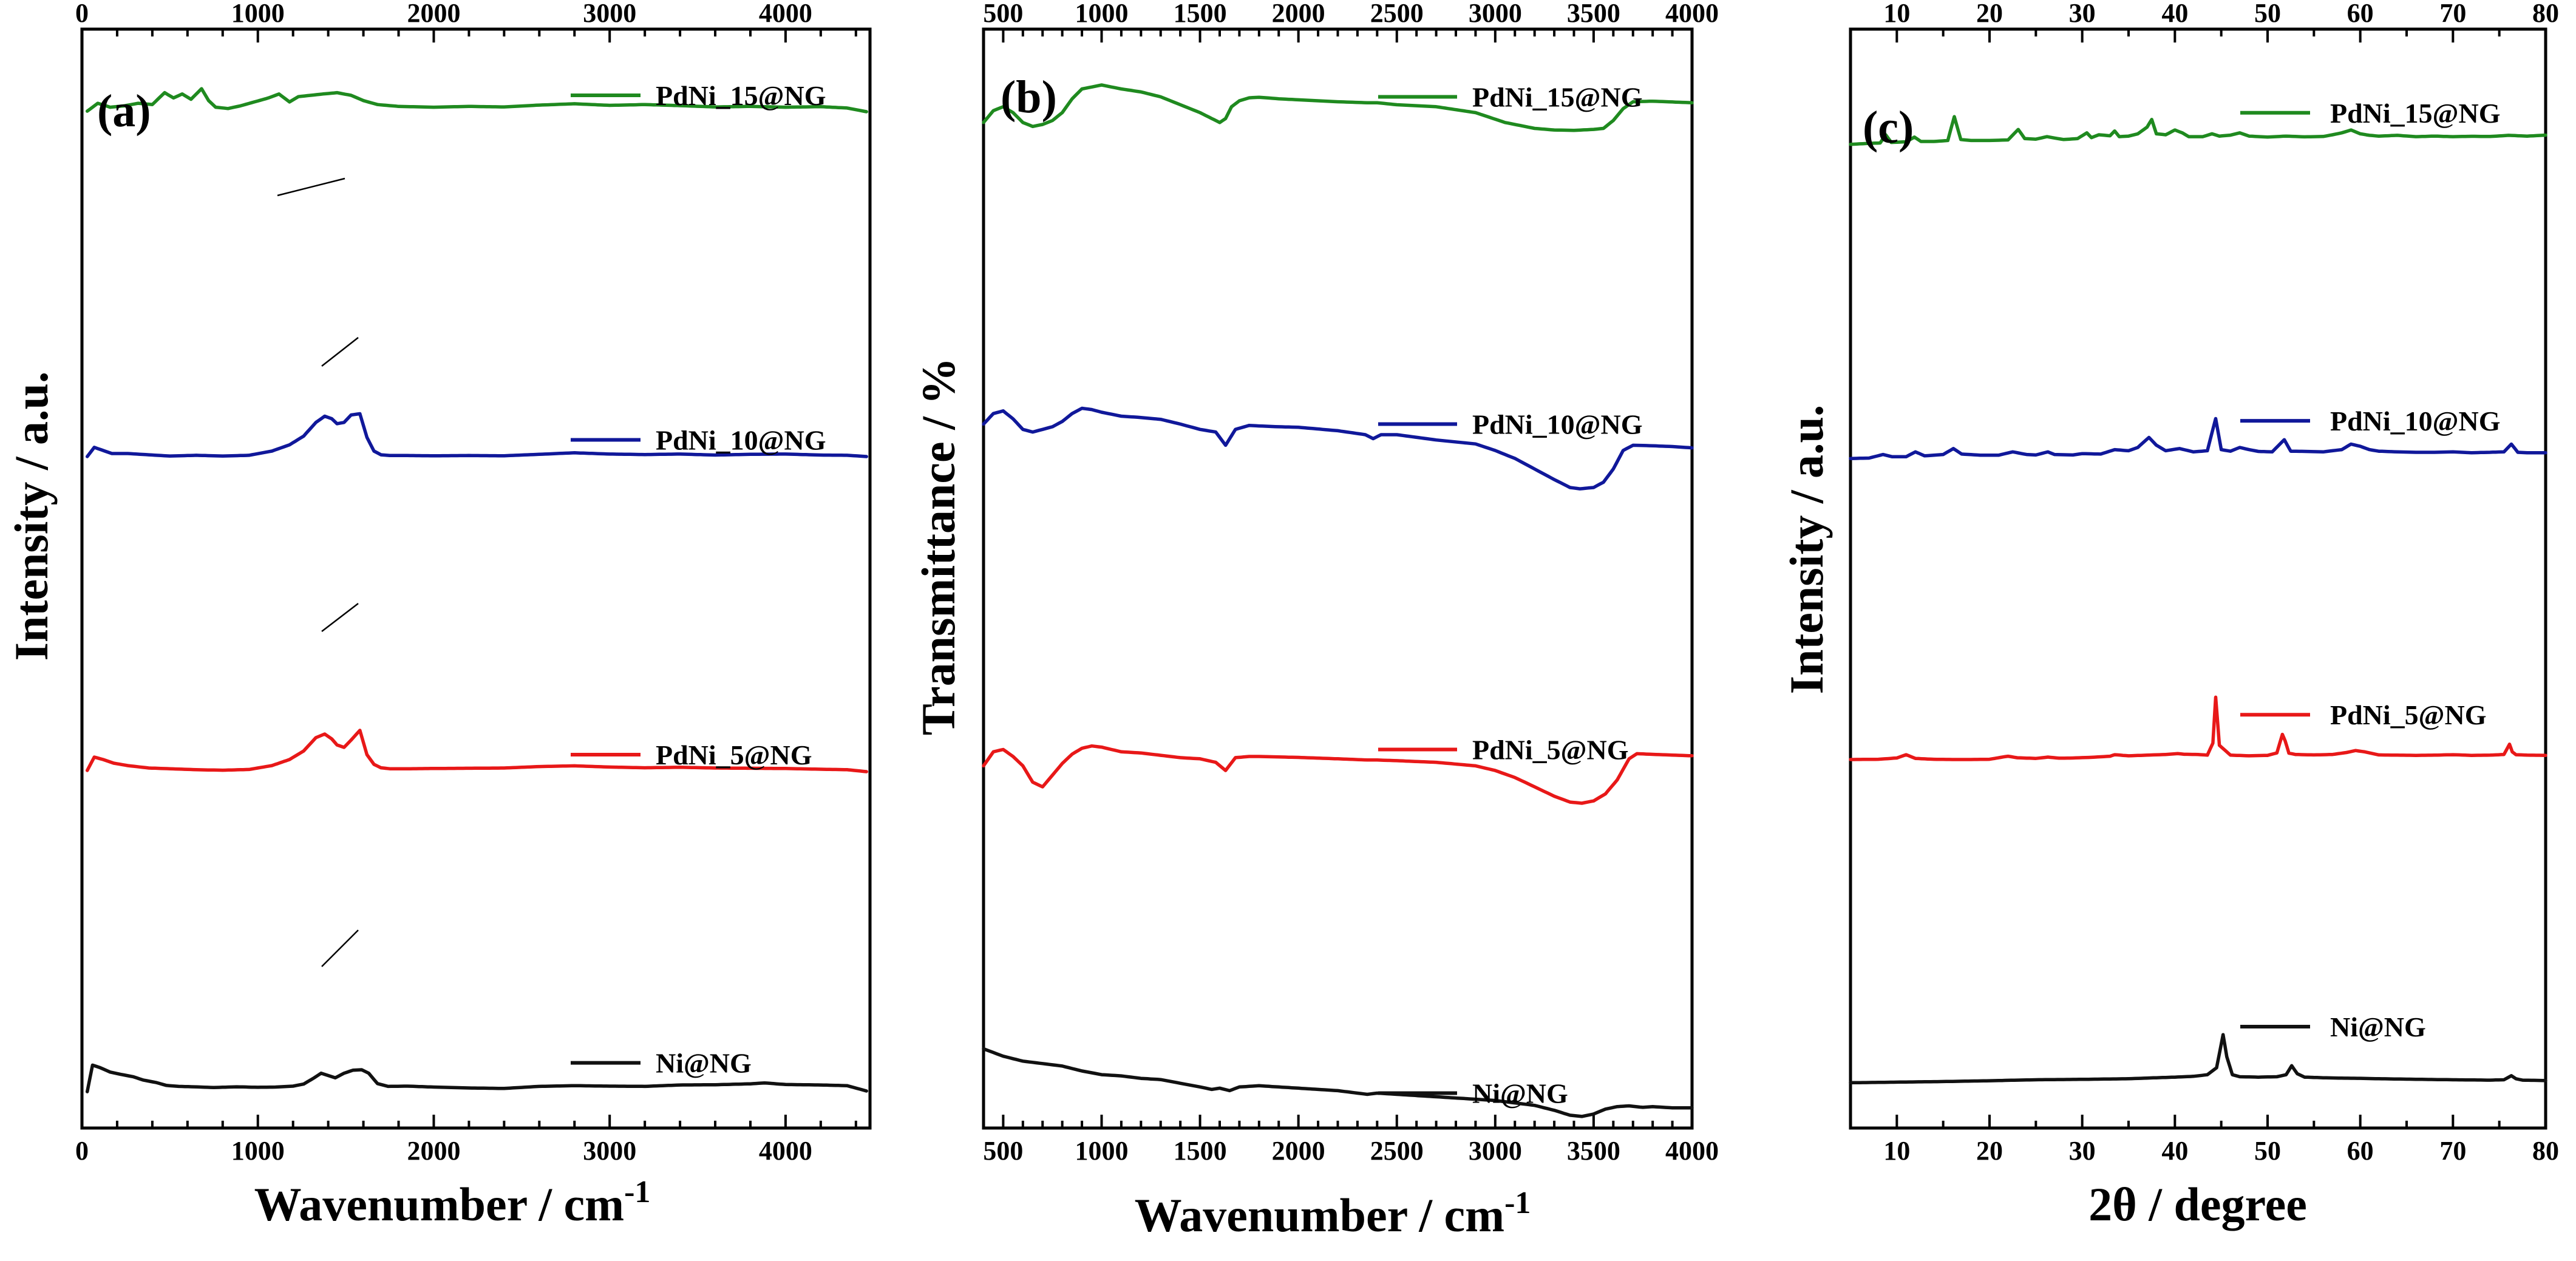 This screenshot has height=1261, width=2576. What do you see at coordinates (2370, 570) in the screenshot?
I see `panel-c-legend: PdNi_15@NG PdNi_10@NG PdNi_5@NG Ni@NG` at bounding box center [2370, 570].